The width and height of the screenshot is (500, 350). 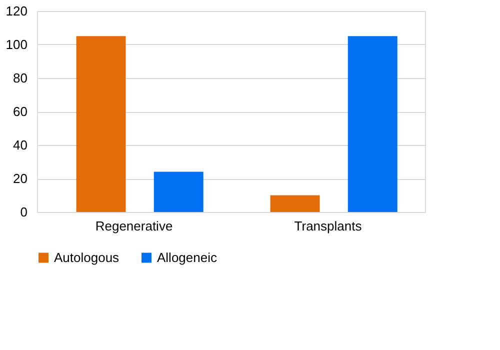 What do you see at coordinates (20, 111) in the screenshot?
I see `y-tick-label: 60` at bounding box center [20, 111].